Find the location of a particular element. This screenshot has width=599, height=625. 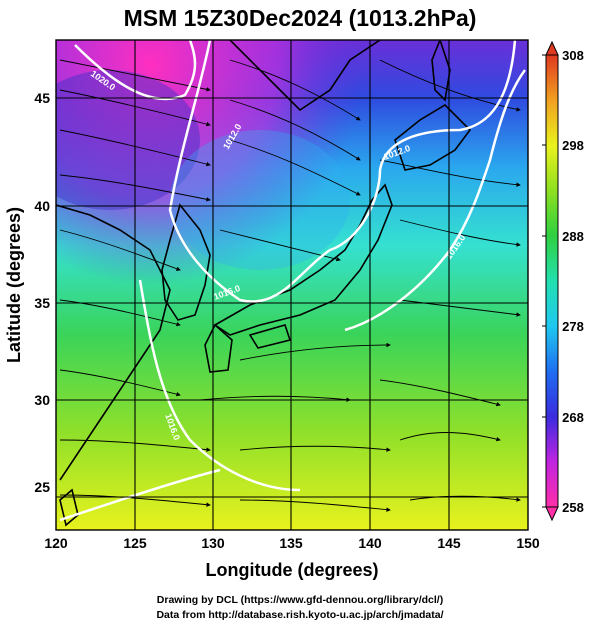

y-axis-ticks: 25 30 35 40 45 is located at coordinates (42, 292).